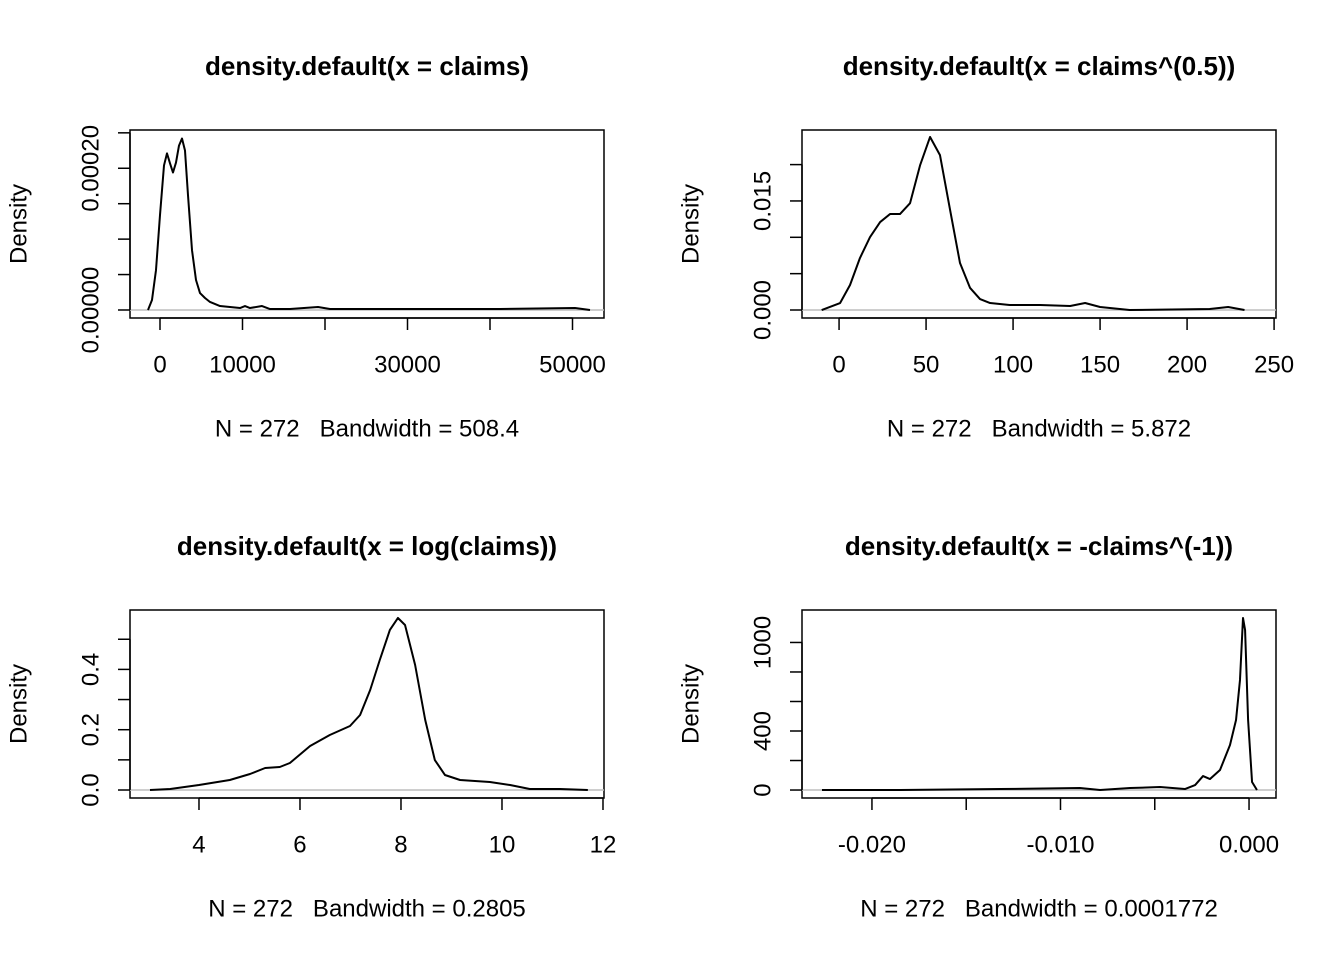  What do you see at coordinates (367, 428) in the screenshot?
I see `x-axis-label: N = 272 Bandwidth = 508.4` at bounding box center [367, 428].